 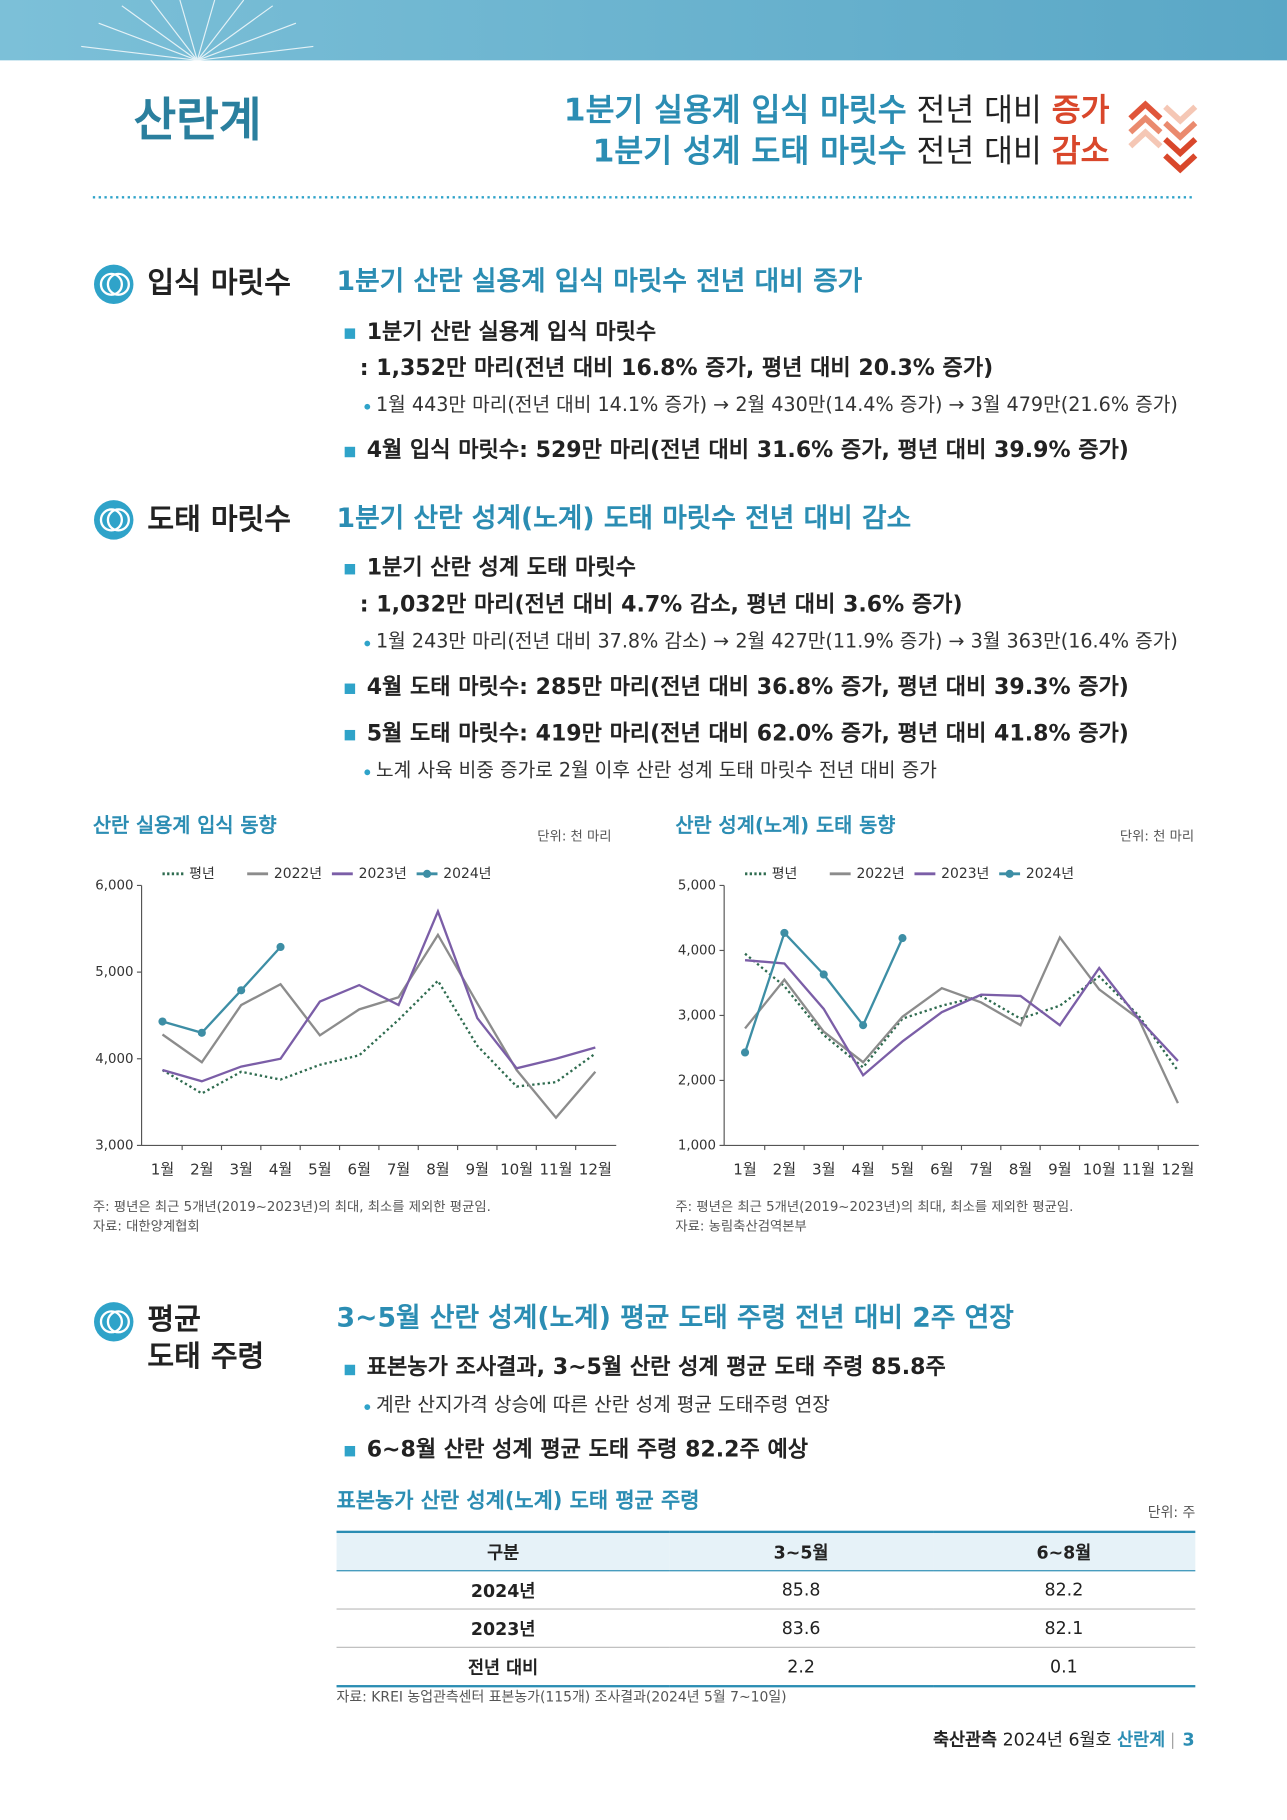 I want to click on sub-bullet-text: 노계 사육 비중 증가로 2월 이후 산란 성계 도태 마릿수 전년 대비 증가, so click(x=656, y=770).